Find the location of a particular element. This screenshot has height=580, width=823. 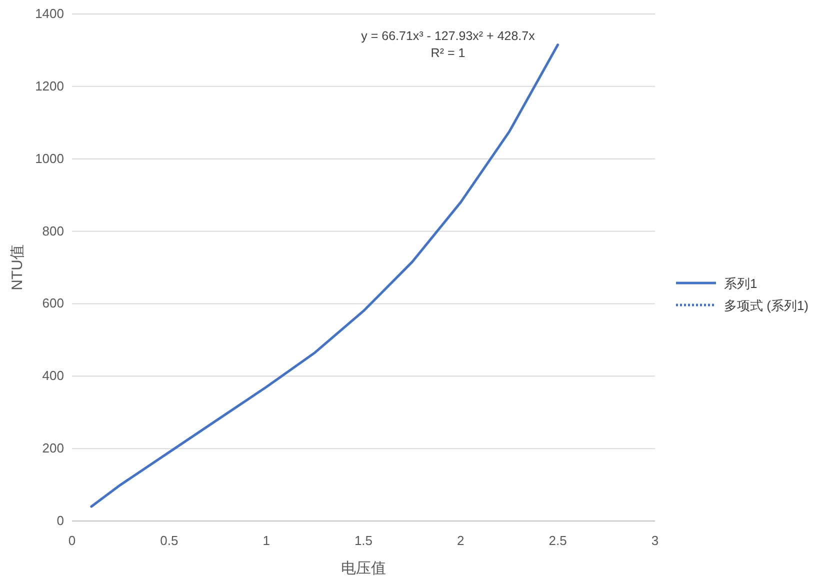

y-axis-title: NTU值 is located at coordinates (17, 267).